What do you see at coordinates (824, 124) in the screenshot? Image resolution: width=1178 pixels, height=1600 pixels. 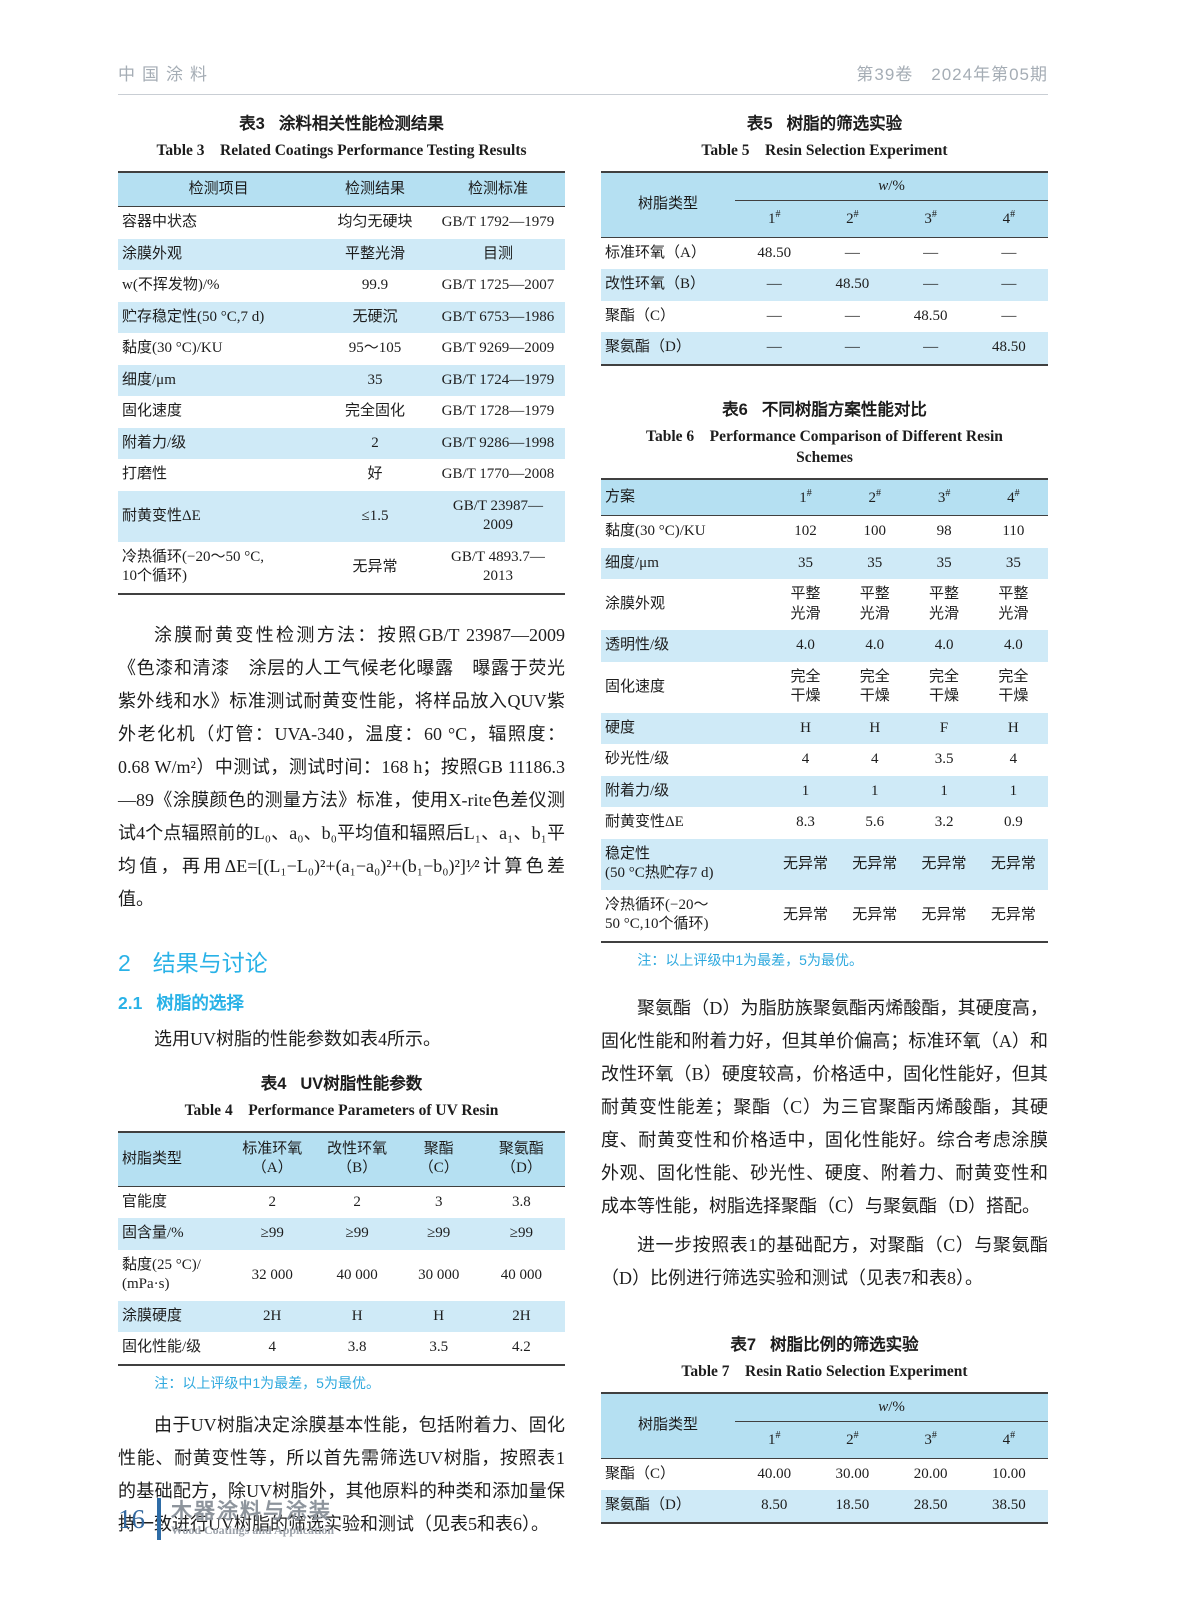 I see `table5-title-zh: 表5 树脂的筛选实验` at bounding box center [824, 124].